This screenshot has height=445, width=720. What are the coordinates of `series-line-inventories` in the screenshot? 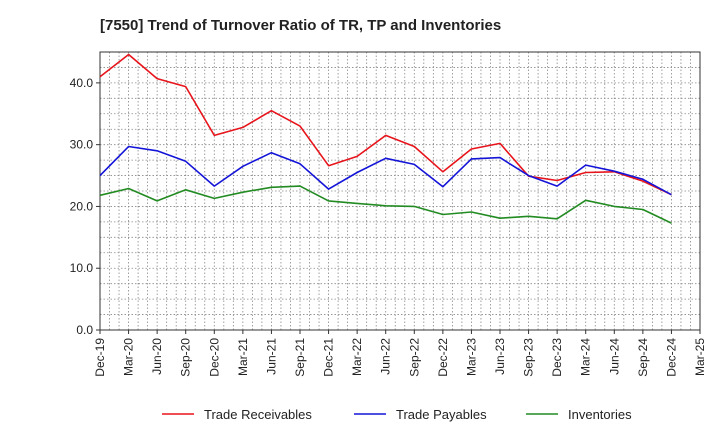 It's located at (385, 204).